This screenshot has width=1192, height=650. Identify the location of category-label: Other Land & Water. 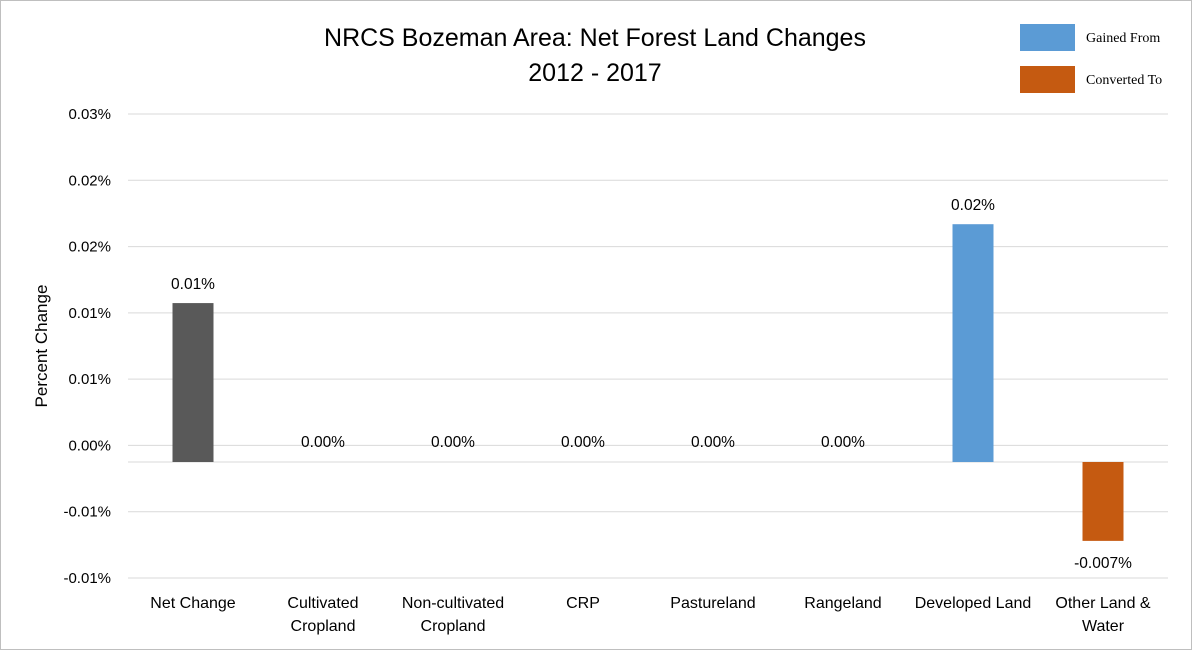
(1103, 615).